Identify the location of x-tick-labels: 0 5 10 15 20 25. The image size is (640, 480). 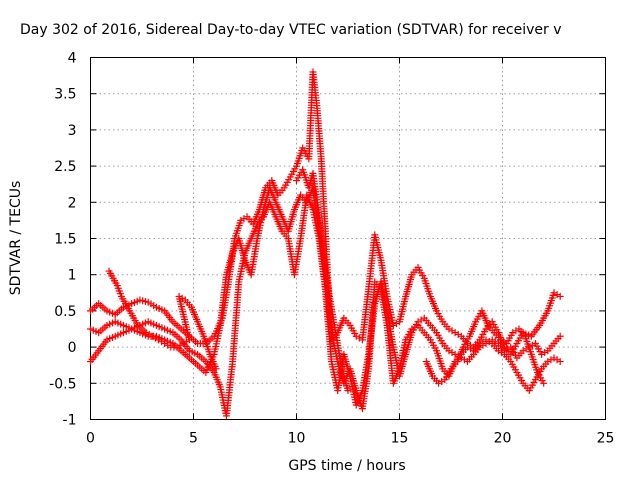
(350, 439).